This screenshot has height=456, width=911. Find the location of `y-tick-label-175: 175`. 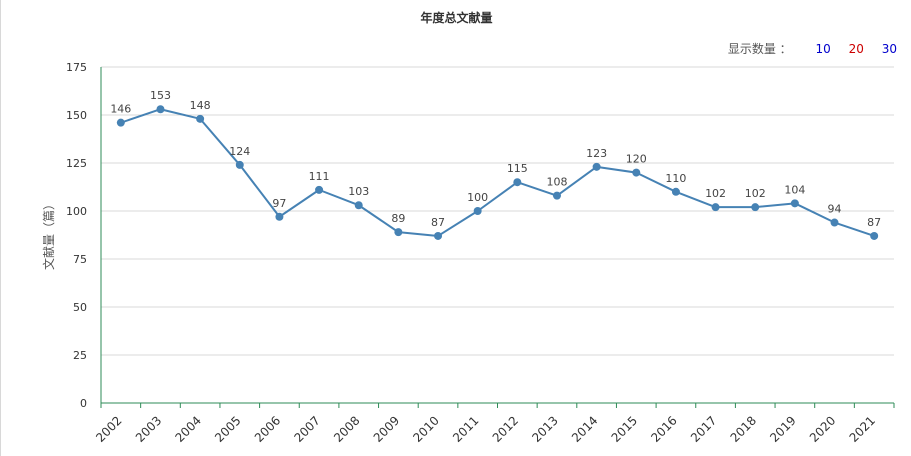

y-tick-label-175: 175 is located at coordinates (76, 67).